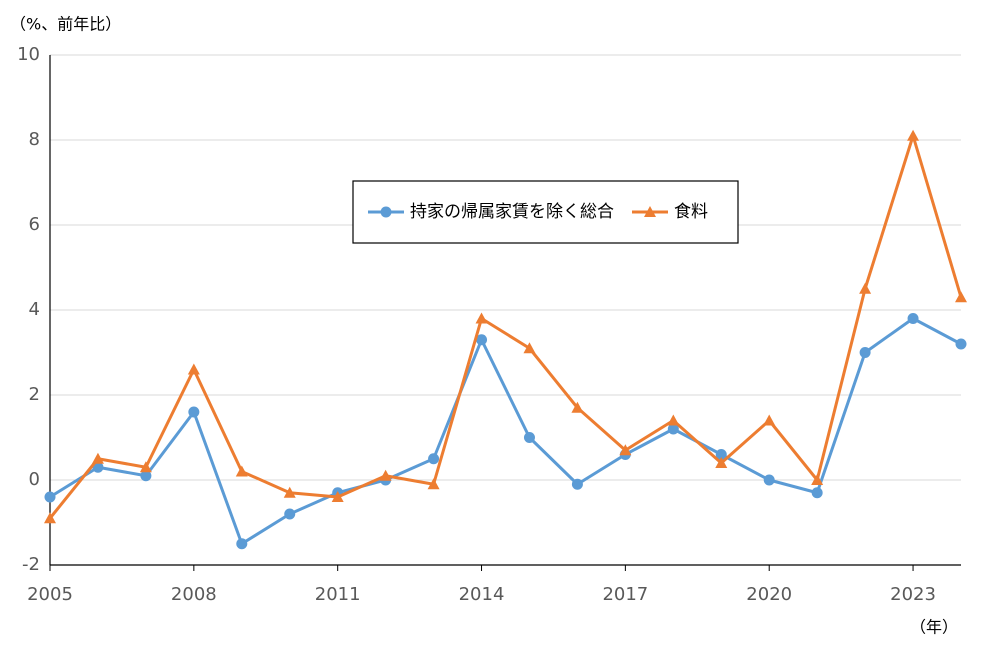  What do you see at coordinates (34, 309) in the screenshot?
I see `y-tick-label: 4` at bounding box center [34, 309].